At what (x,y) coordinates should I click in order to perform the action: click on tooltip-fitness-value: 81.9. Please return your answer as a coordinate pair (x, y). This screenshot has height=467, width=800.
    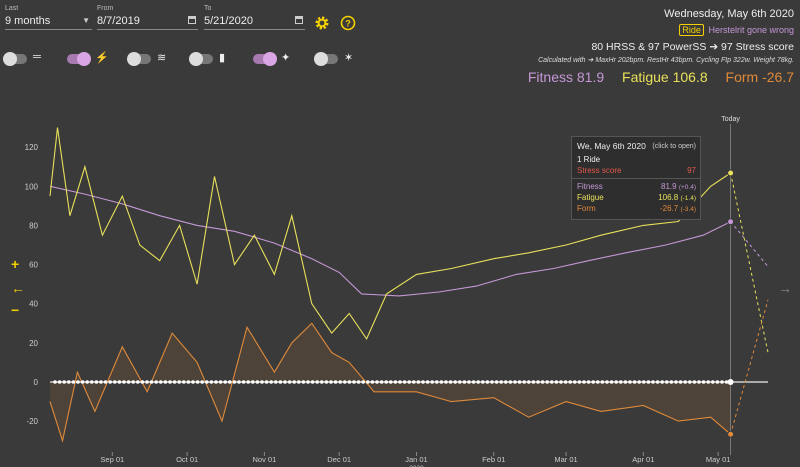
    Looking at the image, I should click on (669, 186).